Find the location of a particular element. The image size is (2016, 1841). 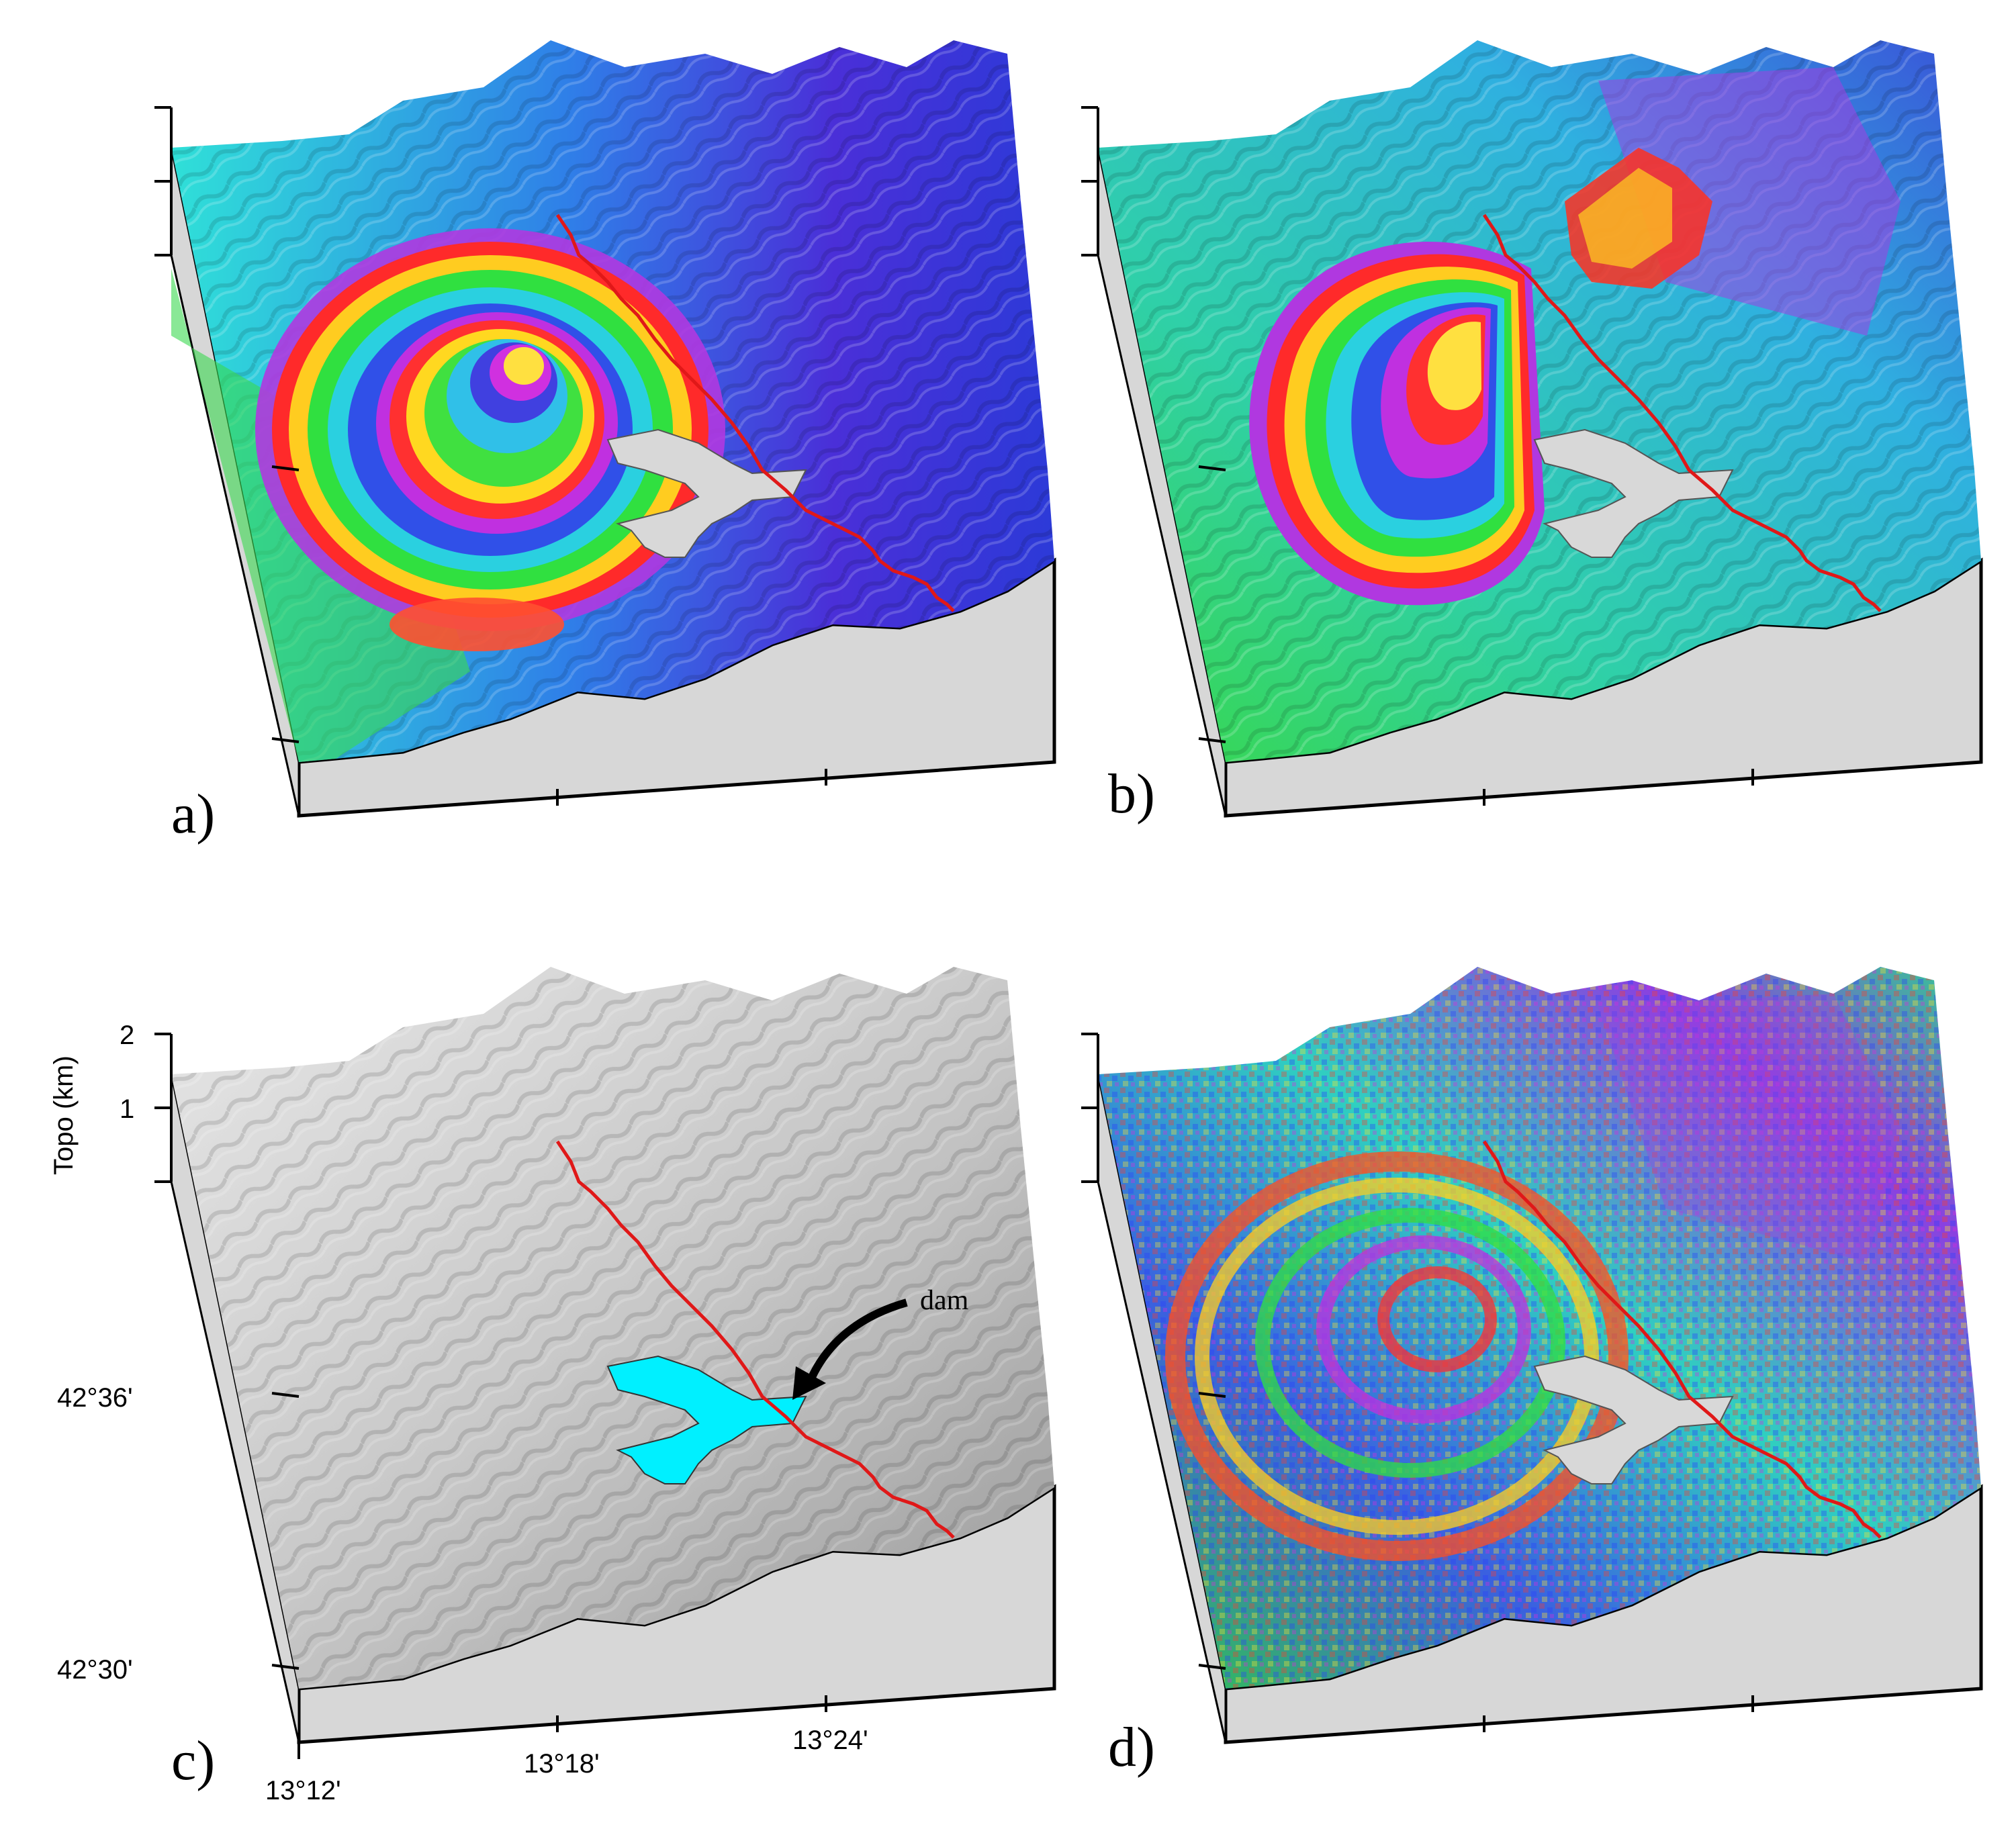

dam-label: dam is located at coordinates (944, 1301).